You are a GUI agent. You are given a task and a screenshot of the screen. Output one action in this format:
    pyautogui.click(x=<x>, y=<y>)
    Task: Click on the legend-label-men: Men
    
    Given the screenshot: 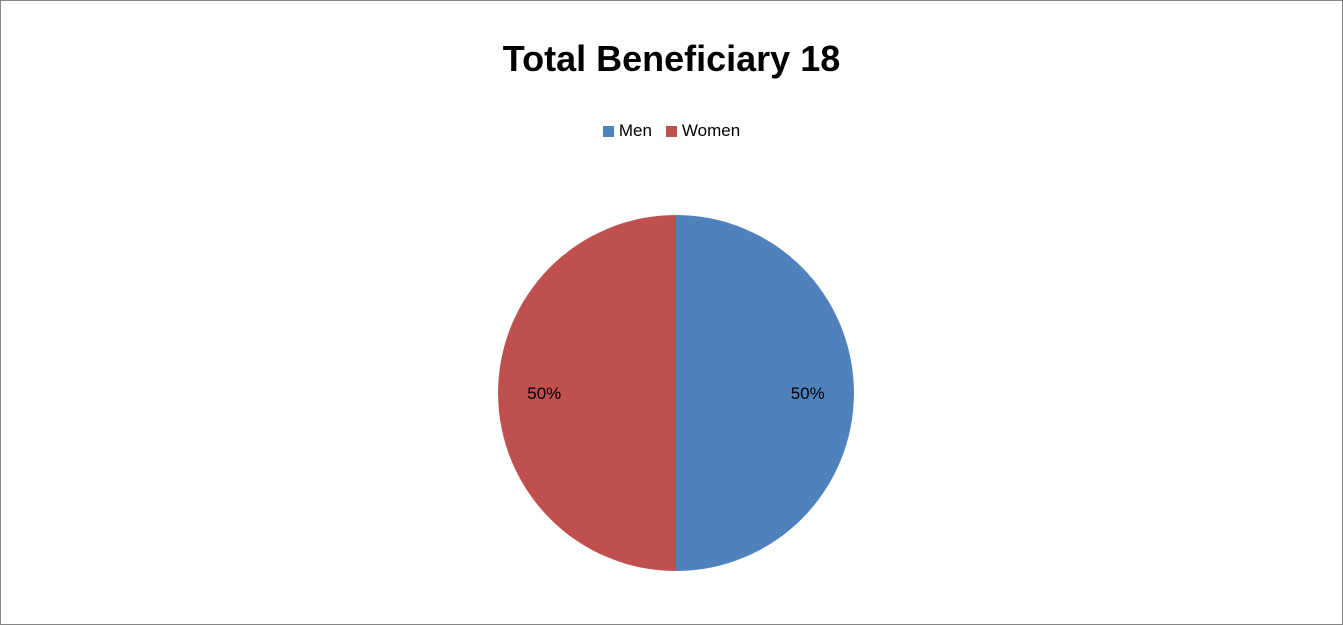 What is the action you would take?
    pyautogui.click(x=635, y=130)
    